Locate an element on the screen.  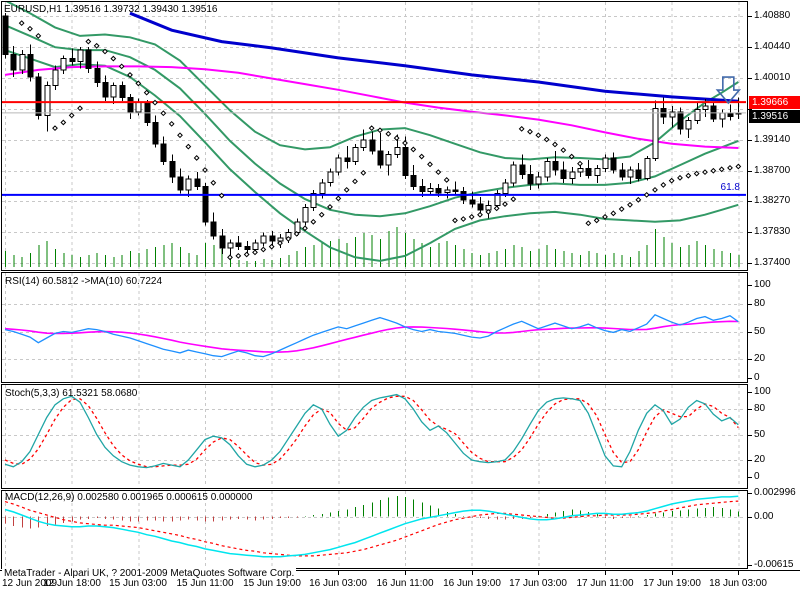
stoch-scale-label: 20 is located at coordinates (760, 459).